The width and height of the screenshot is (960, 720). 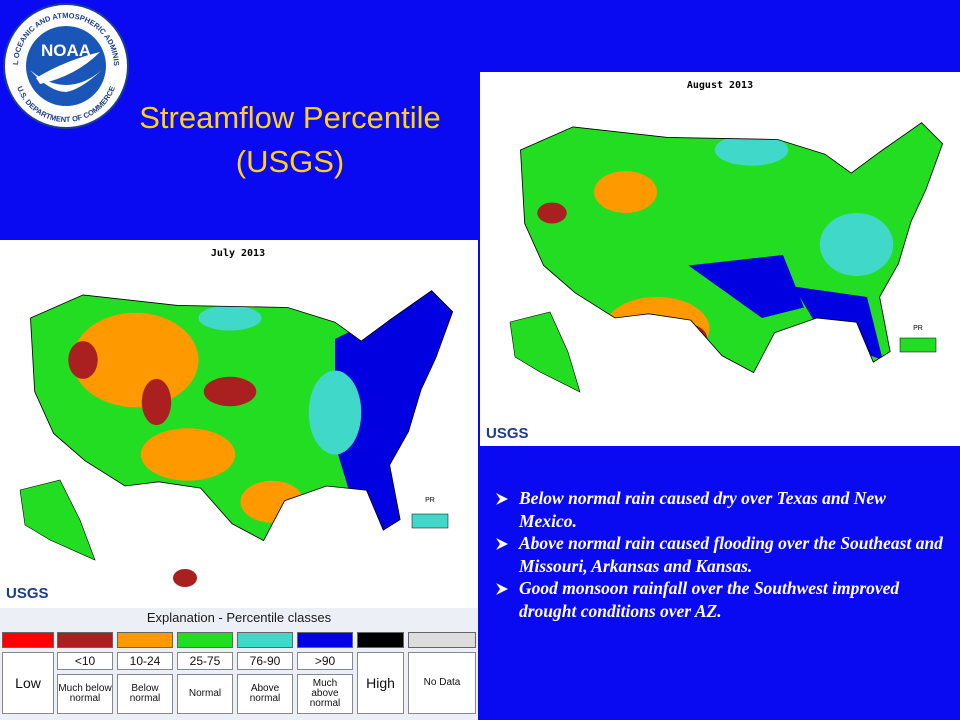 What do you see at coordinates (290, 161) in the screenshot?
I see `title-line: (USGS)` at bounding box center [290, 161].